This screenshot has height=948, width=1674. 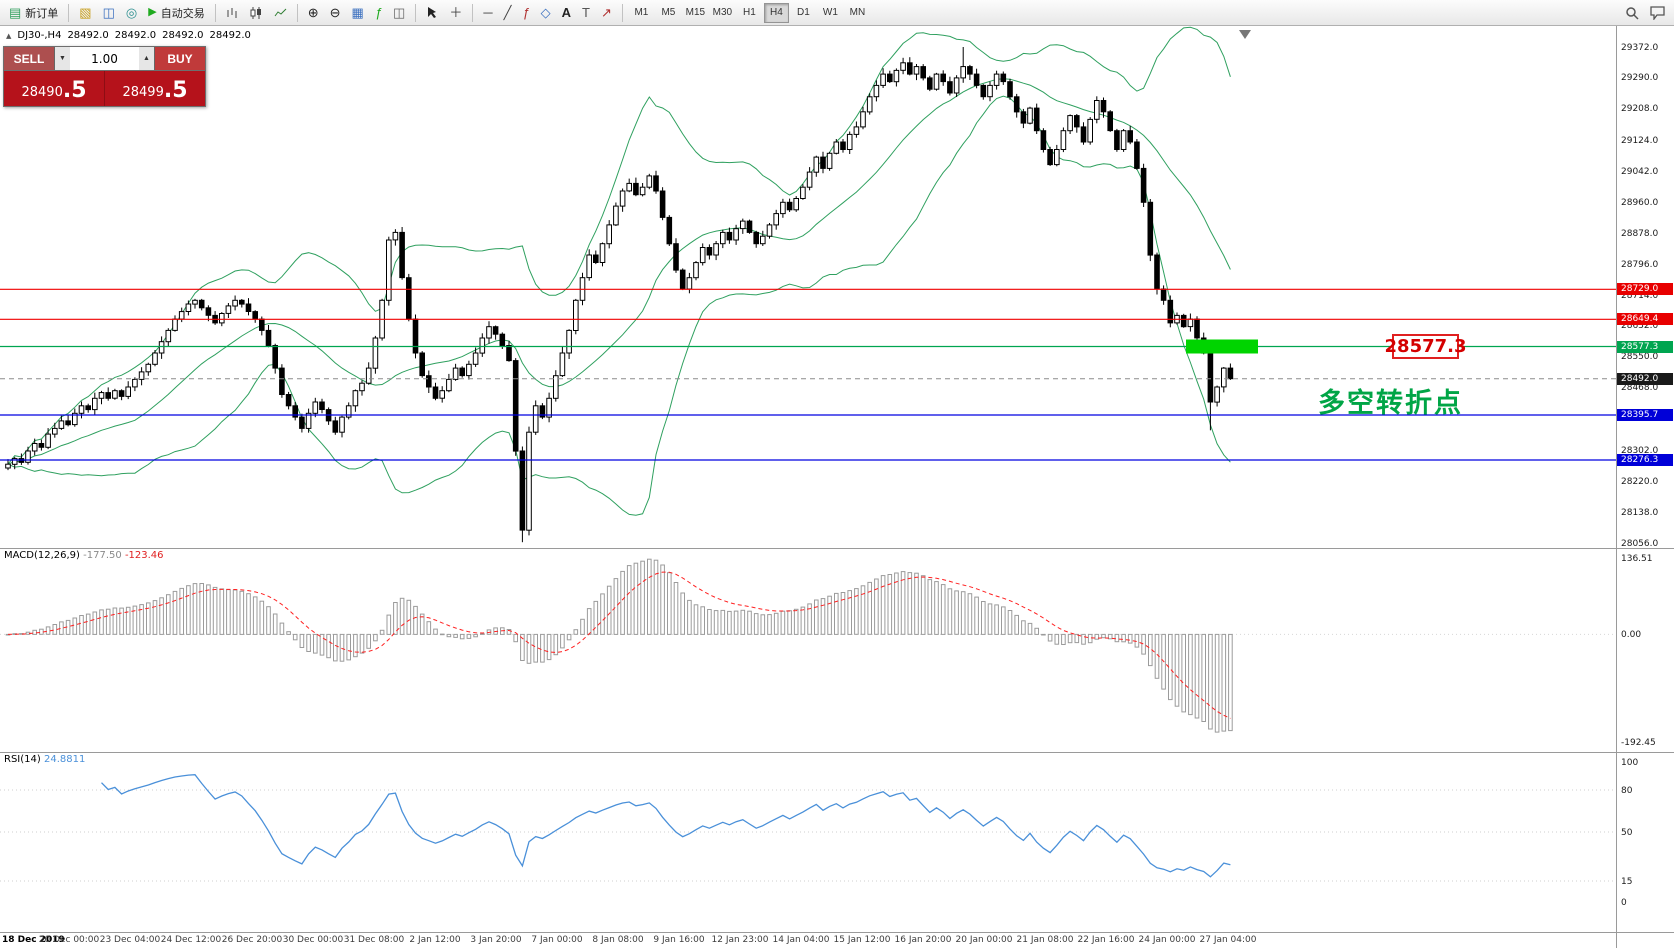 What do you see at coordinates (857, 13) in the screenshot?
I see `timeframe-mn: MN` at bounding box center [857, 13].